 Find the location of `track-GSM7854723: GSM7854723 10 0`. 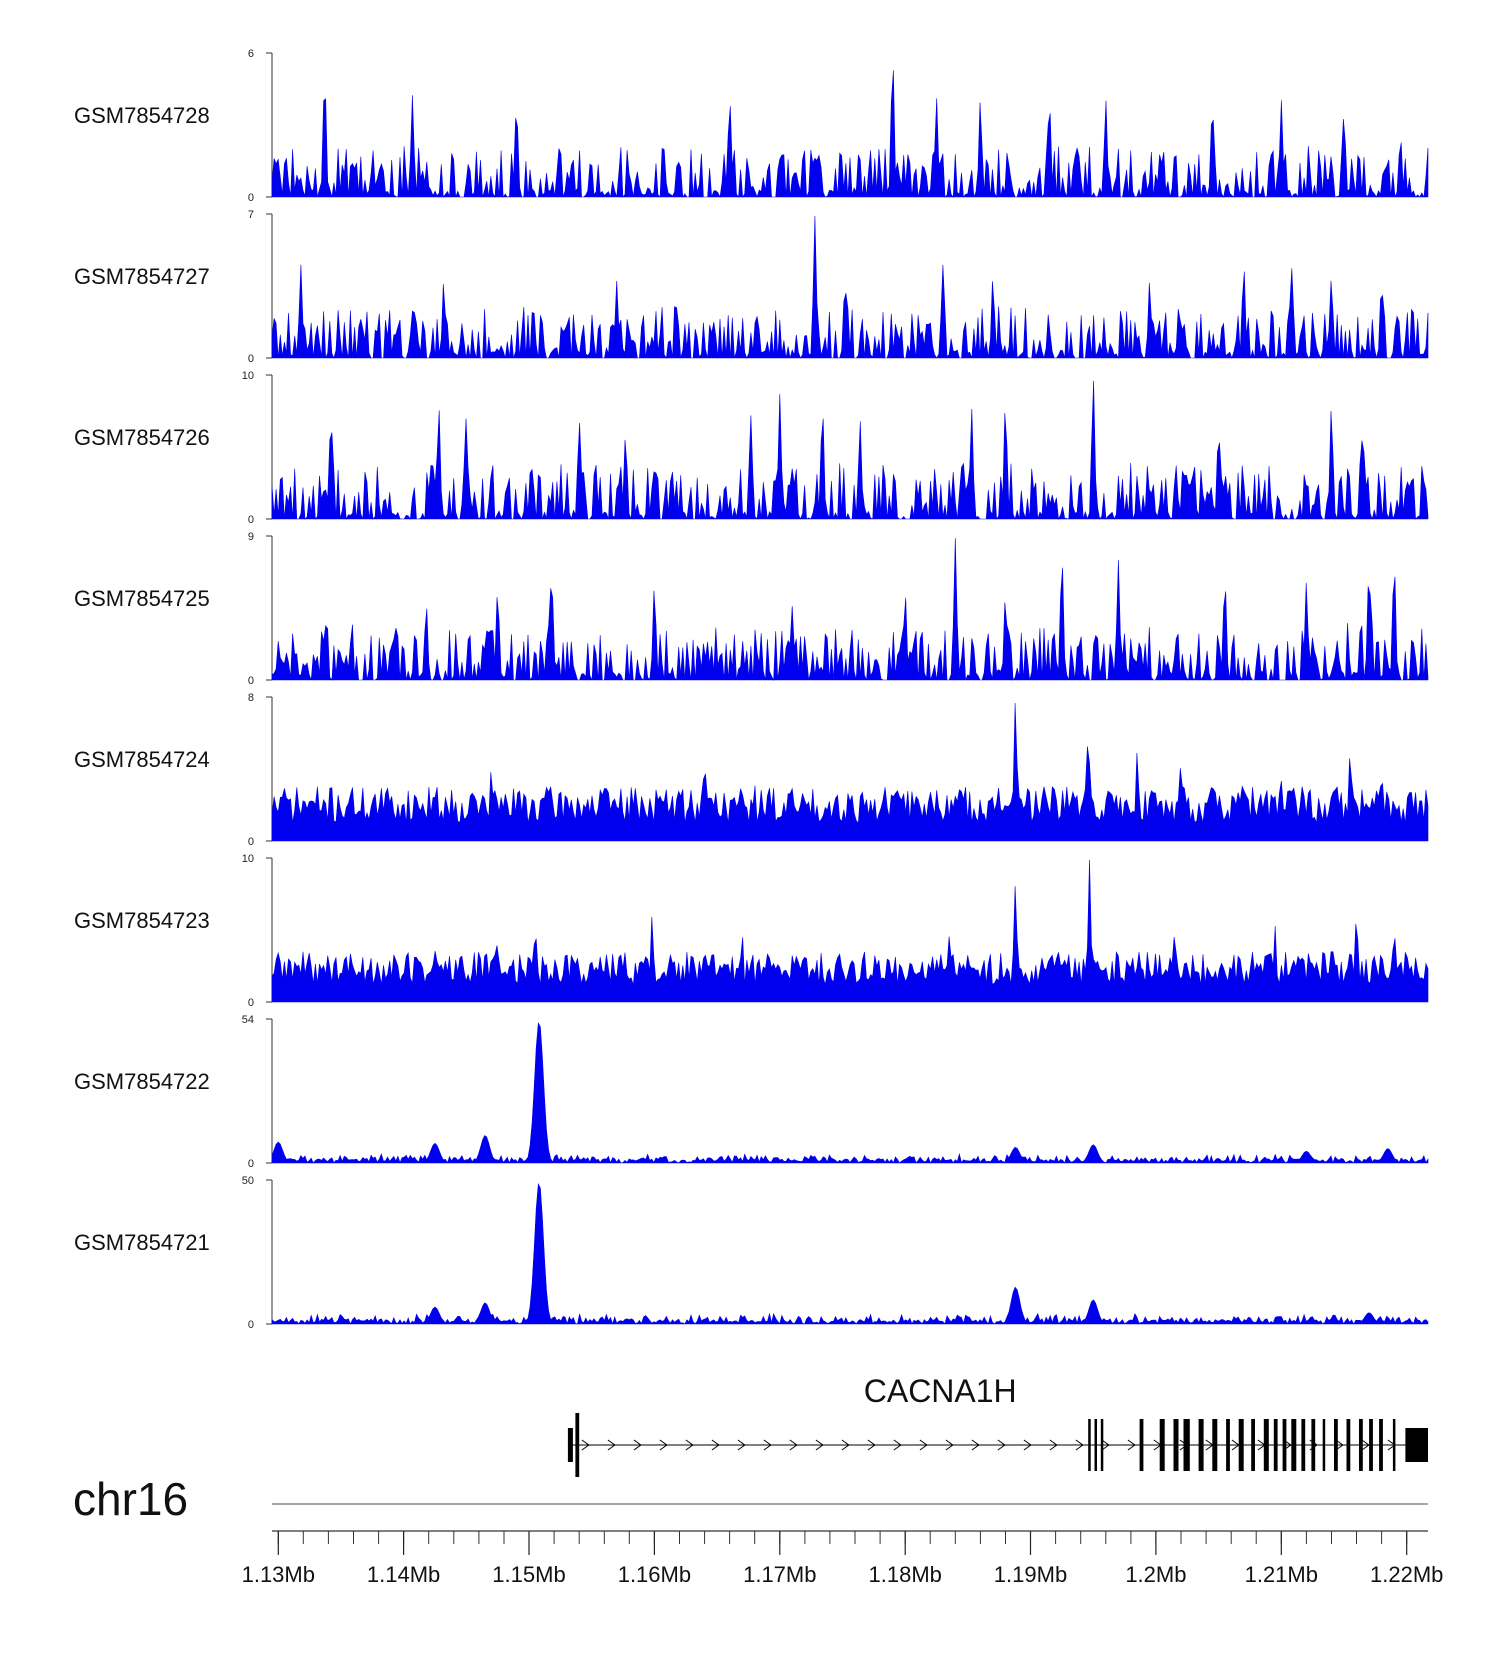

track-GSM7854723: GSM7854723 10 0 is located at coordinates (751, 931).